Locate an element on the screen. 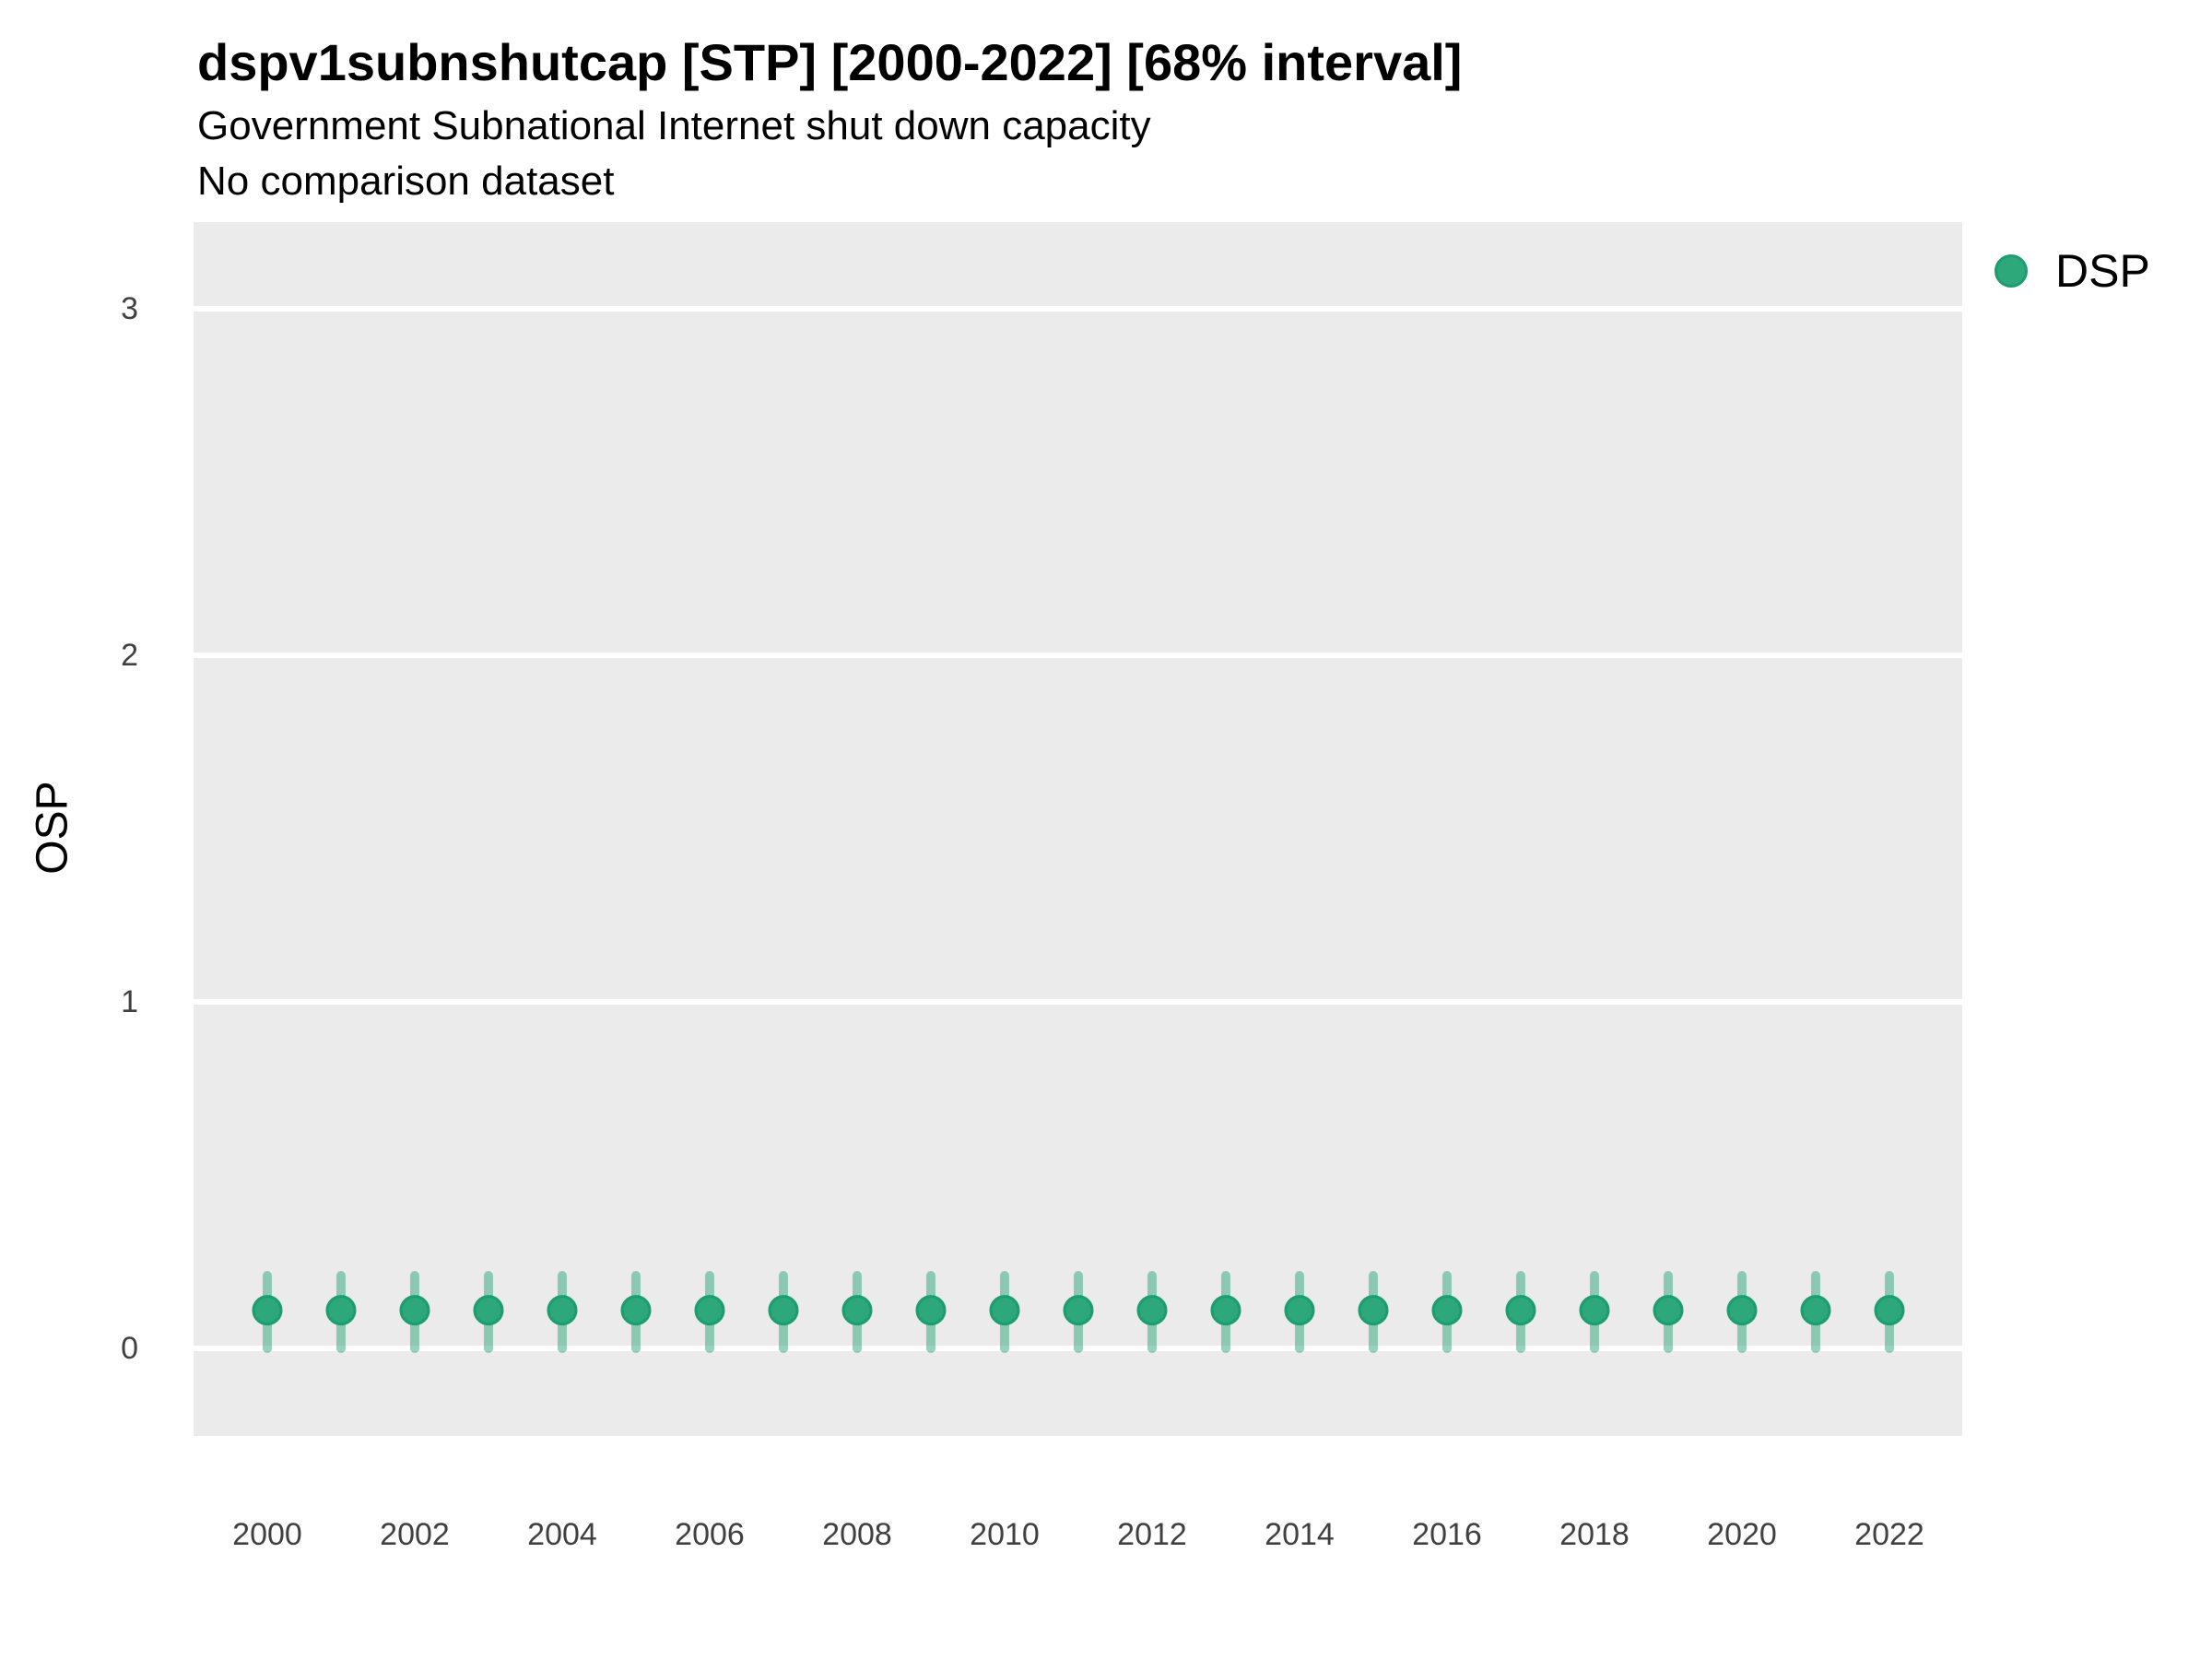  point-2012 is located at coordinates (1152, 1310).